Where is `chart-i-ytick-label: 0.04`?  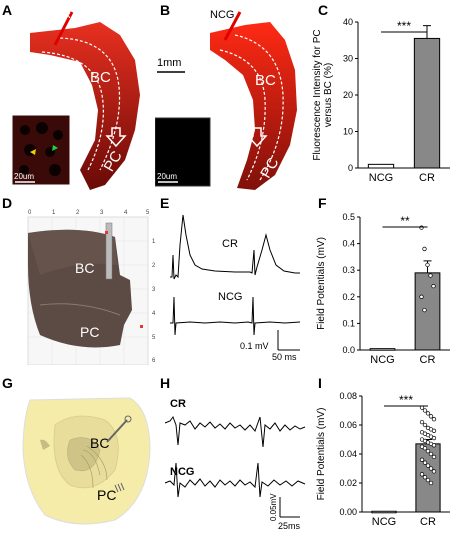 chart-i-ytick-label: 0.04 is located at coordinates (348, 454).